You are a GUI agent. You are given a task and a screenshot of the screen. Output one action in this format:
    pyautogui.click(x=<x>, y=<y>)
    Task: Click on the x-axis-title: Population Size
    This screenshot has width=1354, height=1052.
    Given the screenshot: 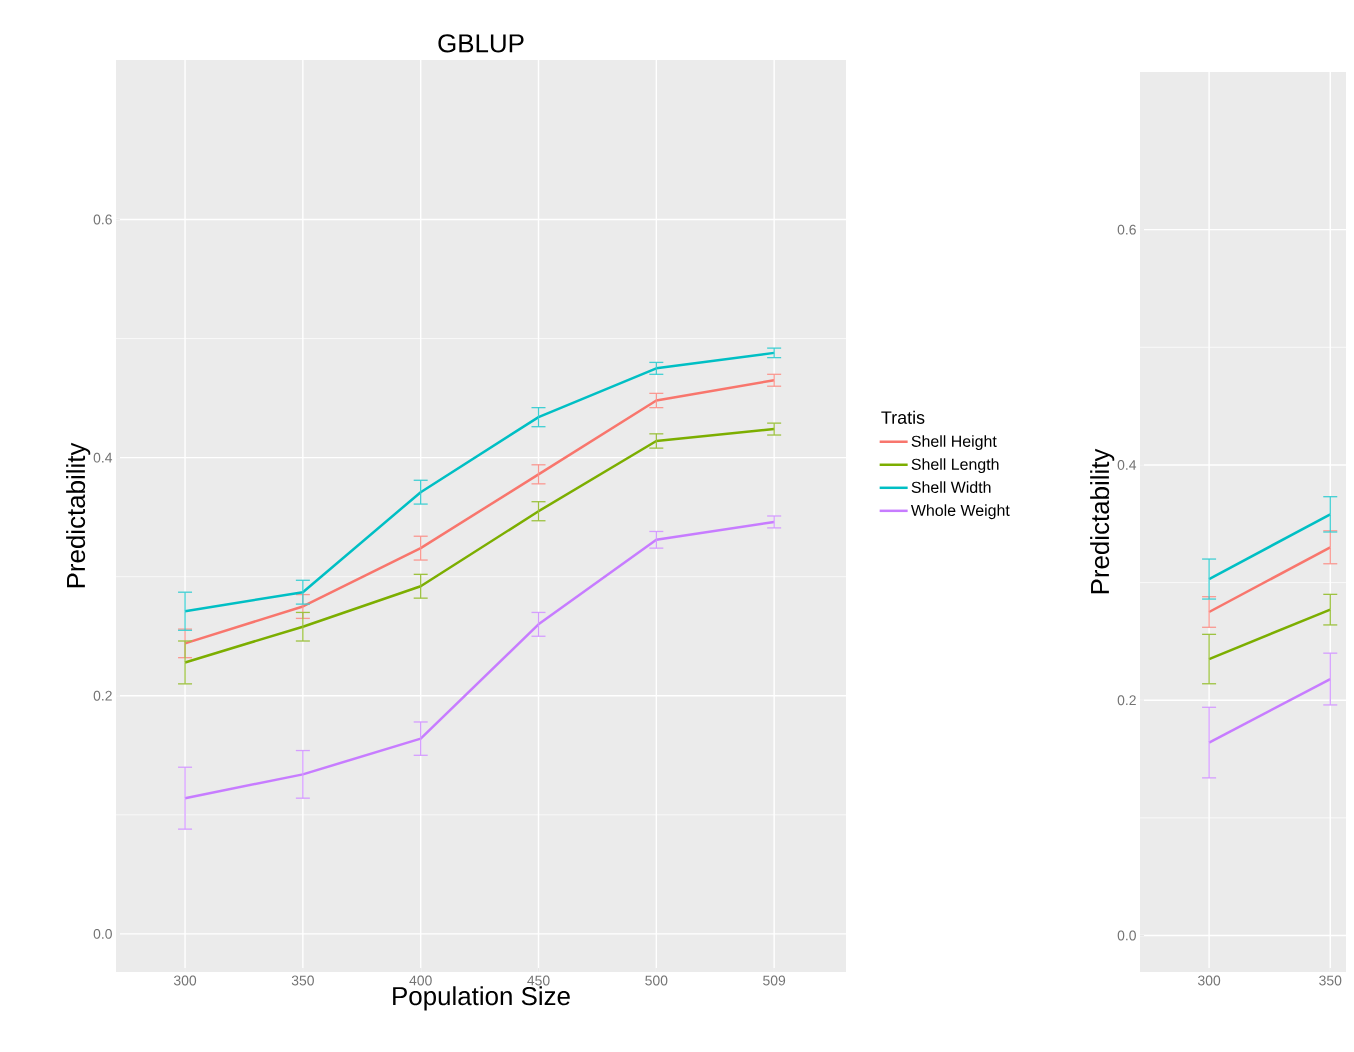 What is the action you would take?
    pyautogui.click(x=481, y=998)
    